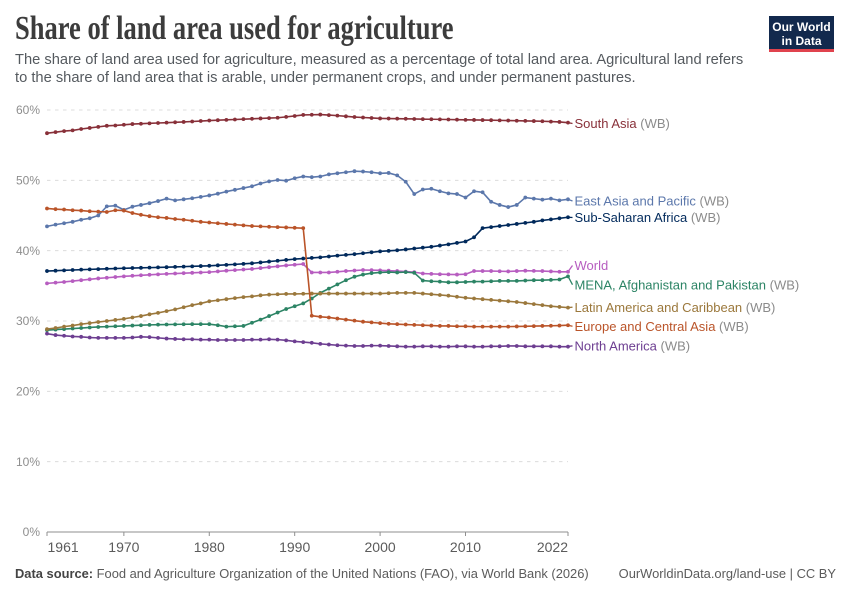 The image size is (850, 600). Describe the element at coordinates (465, 547) in the screenshot. I see `svg-text: 2010` at that location.